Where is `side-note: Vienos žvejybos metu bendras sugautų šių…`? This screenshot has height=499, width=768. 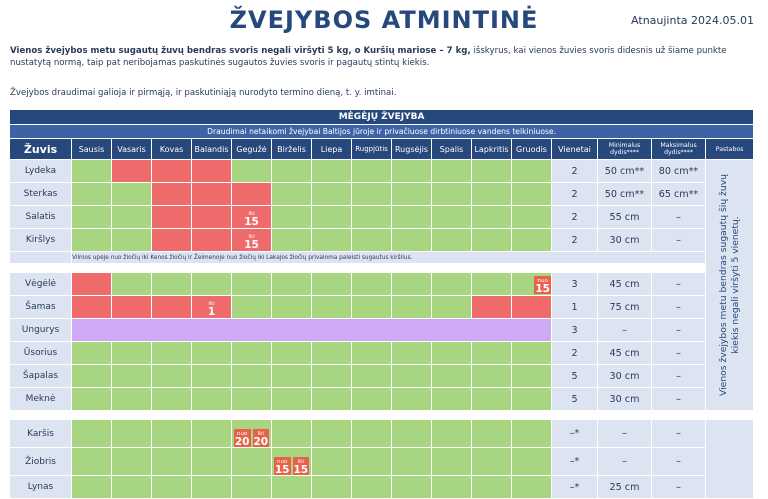
side-note: Vienos žvejybos metu bendras sugautų šių… is located at coordinates (729, 285).